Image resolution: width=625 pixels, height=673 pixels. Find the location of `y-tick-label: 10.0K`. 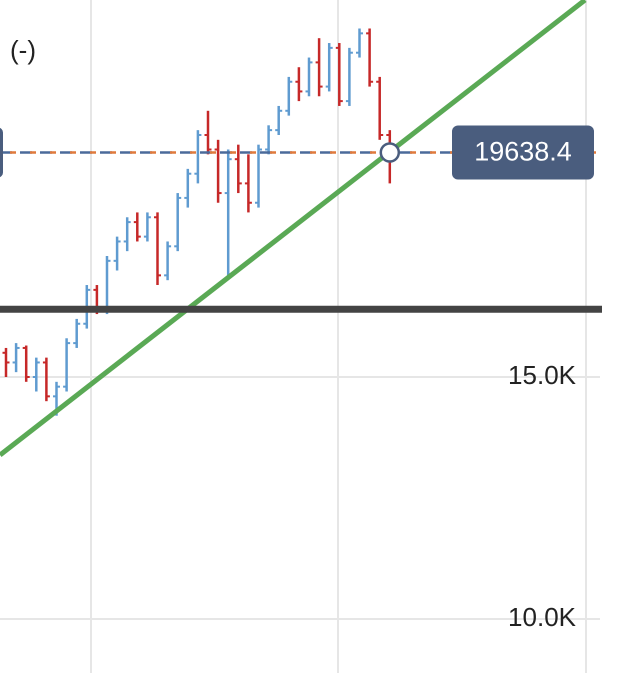

y-tick-label: 10.0K is located at coordinates (542, 617).